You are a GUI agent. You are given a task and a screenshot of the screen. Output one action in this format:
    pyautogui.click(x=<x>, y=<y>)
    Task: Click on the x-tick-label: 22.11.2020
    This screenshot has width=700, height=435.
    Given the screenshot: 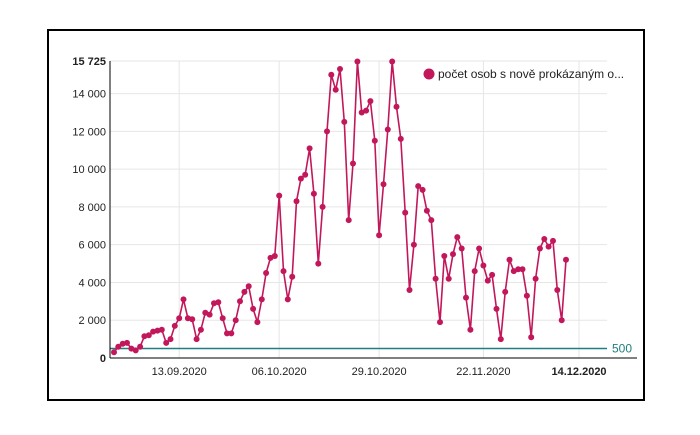 What is the action you would take?
    pyautogui.click(x=483, y=372)
    